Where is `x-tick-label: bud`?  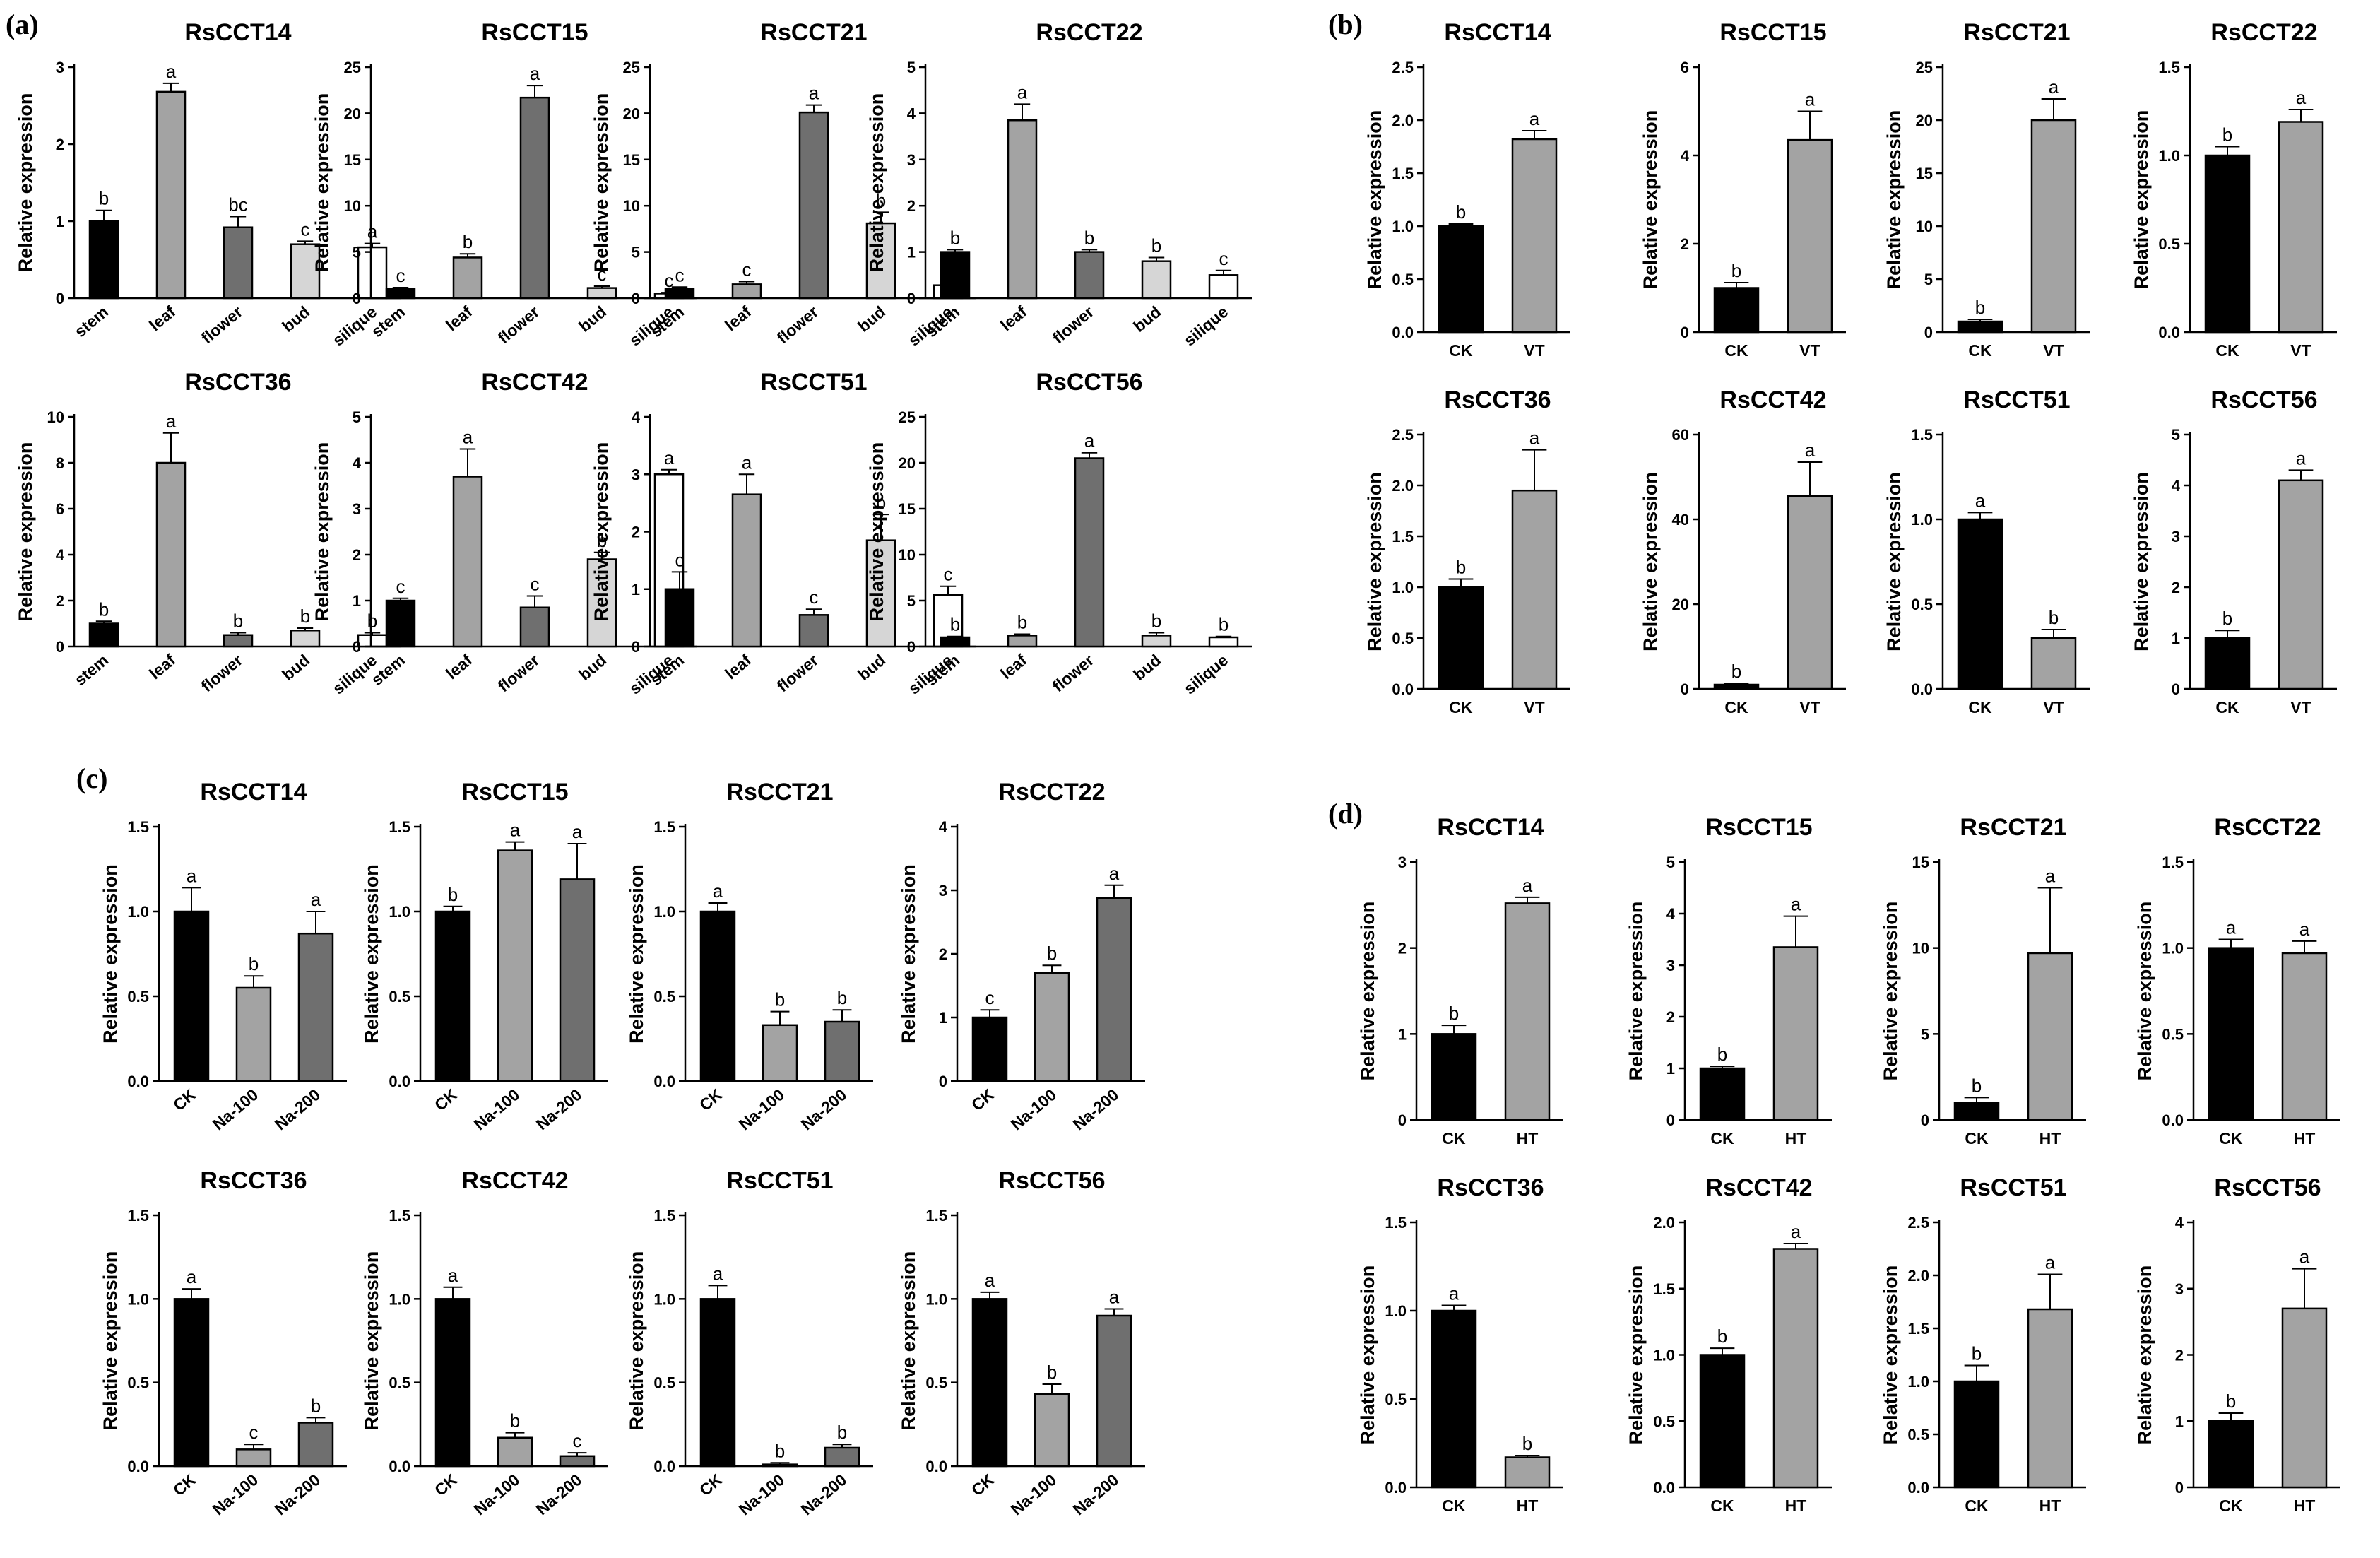
x-tick-label: bud is located at coordinates (1147, 319).